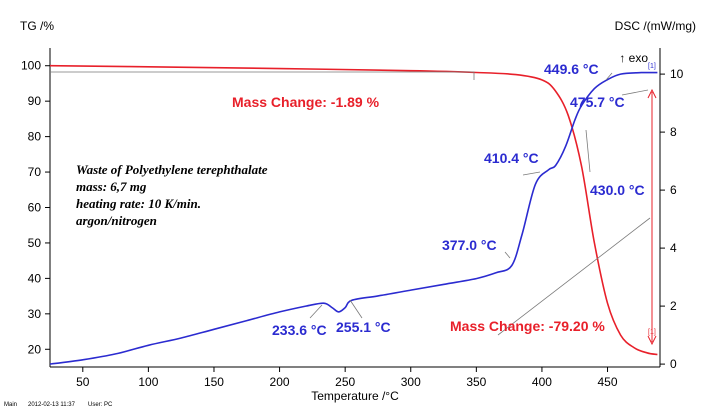 This screenshot has height=409, width=716. What do you see at coordinates (52, 405) in the screenshot?
I see `footer-timestamp: 2012-02-13 11:37` at bounding box center [52, 405].